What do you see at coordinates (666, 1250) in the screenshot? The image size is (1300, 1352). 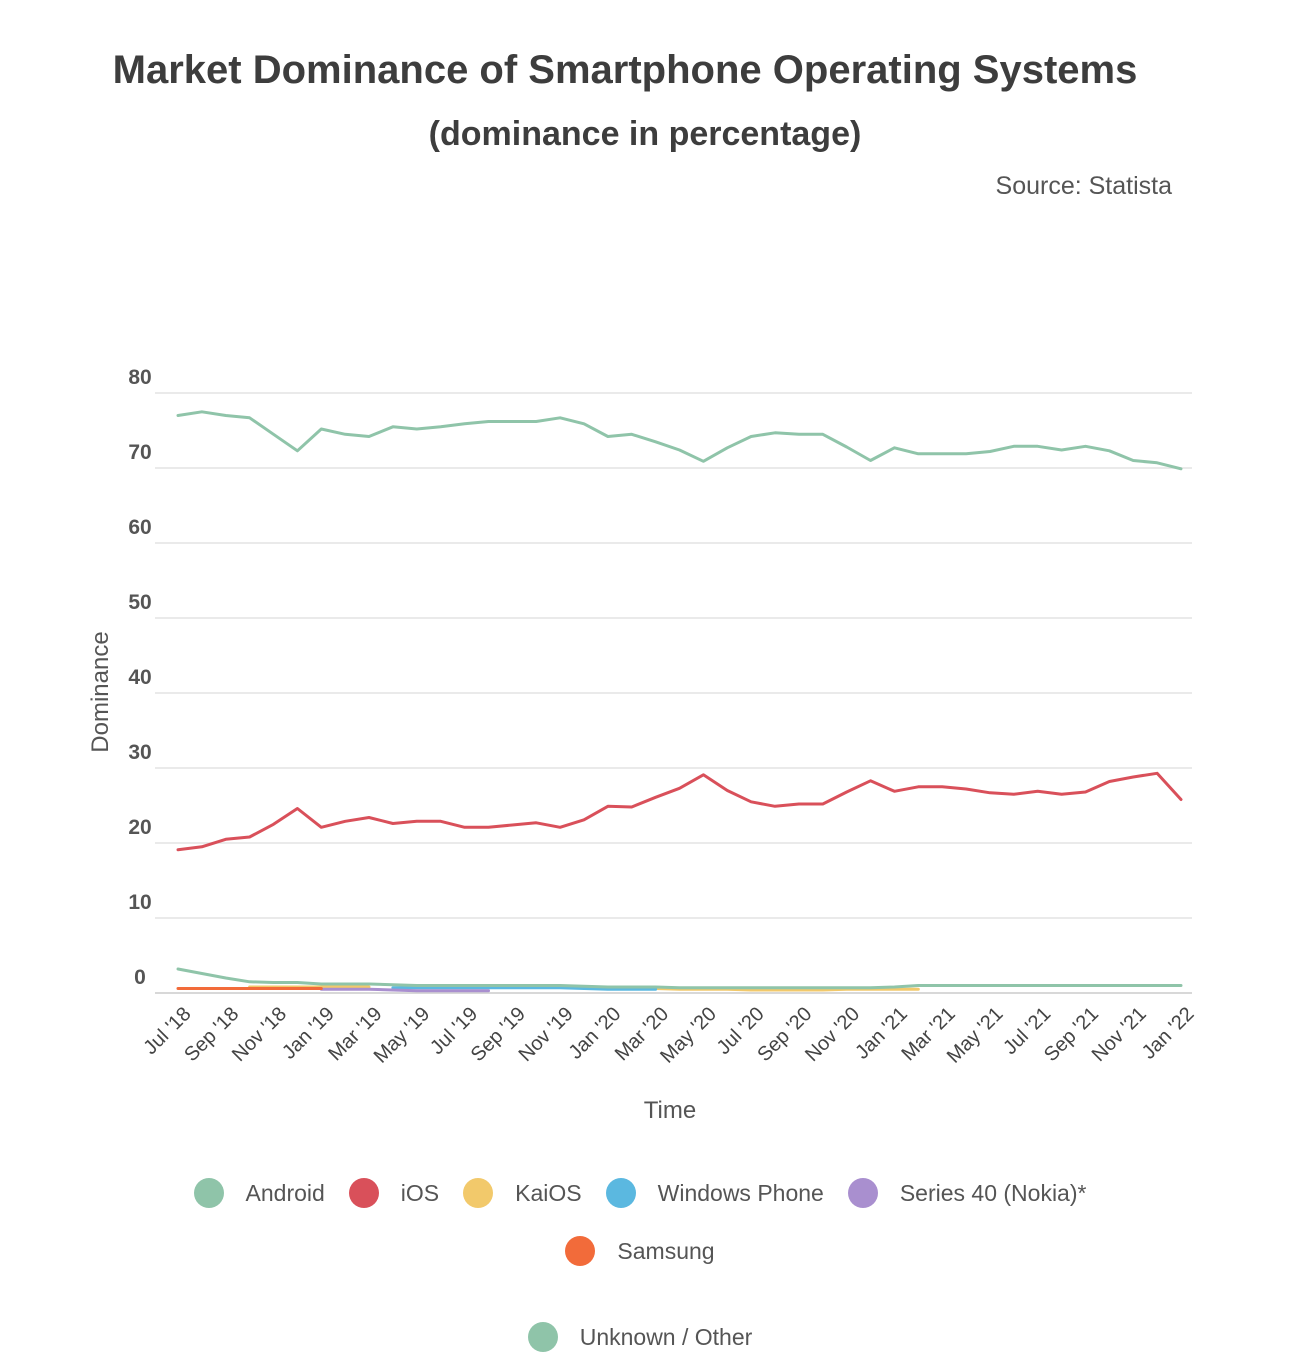 I see `legend-label: Samsung` at bounding box center [666, 1250].